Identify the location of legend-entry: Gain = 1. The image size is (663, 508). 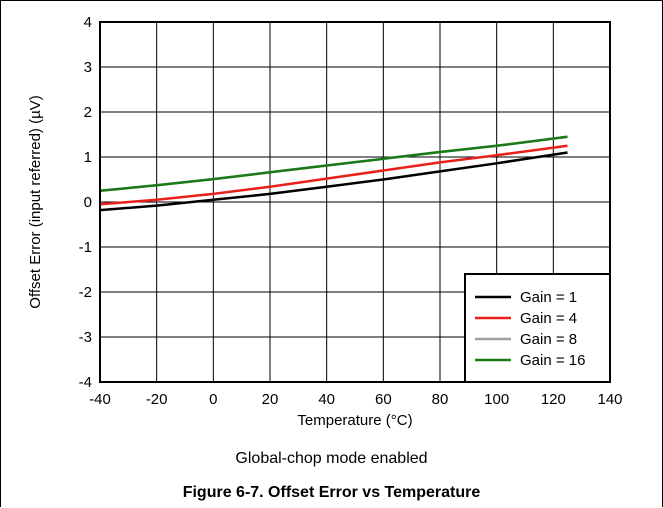
(526, 297).